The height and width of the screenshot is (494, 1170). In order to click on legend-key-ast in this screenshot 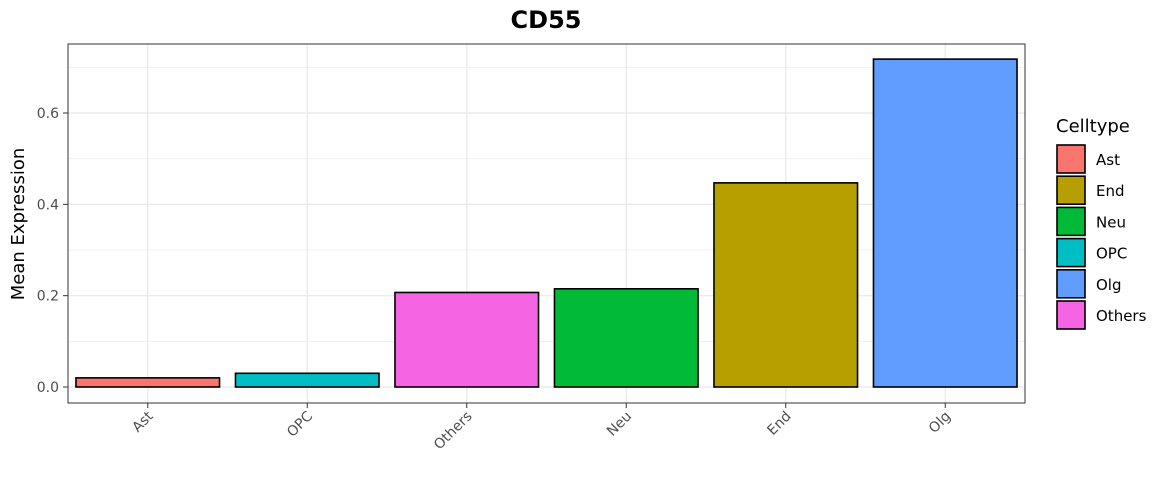, I will do `click(1071, 159)`.